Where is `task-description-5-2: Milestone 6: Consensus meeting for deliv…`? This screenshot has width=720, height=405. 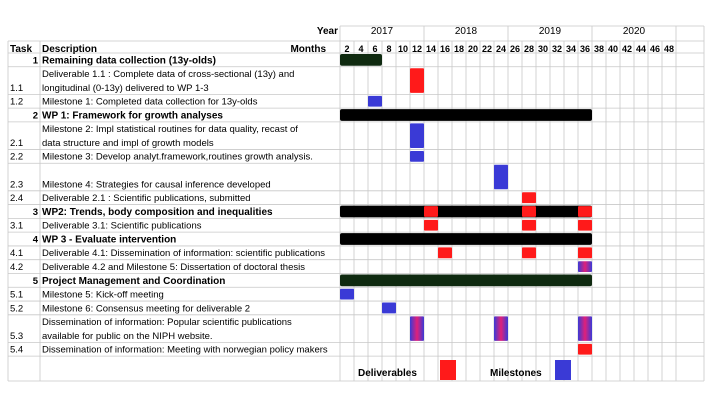 task-description-5-2: Milestone 6: Consensus meeting for deliv… is located at coordinates (146, 308).